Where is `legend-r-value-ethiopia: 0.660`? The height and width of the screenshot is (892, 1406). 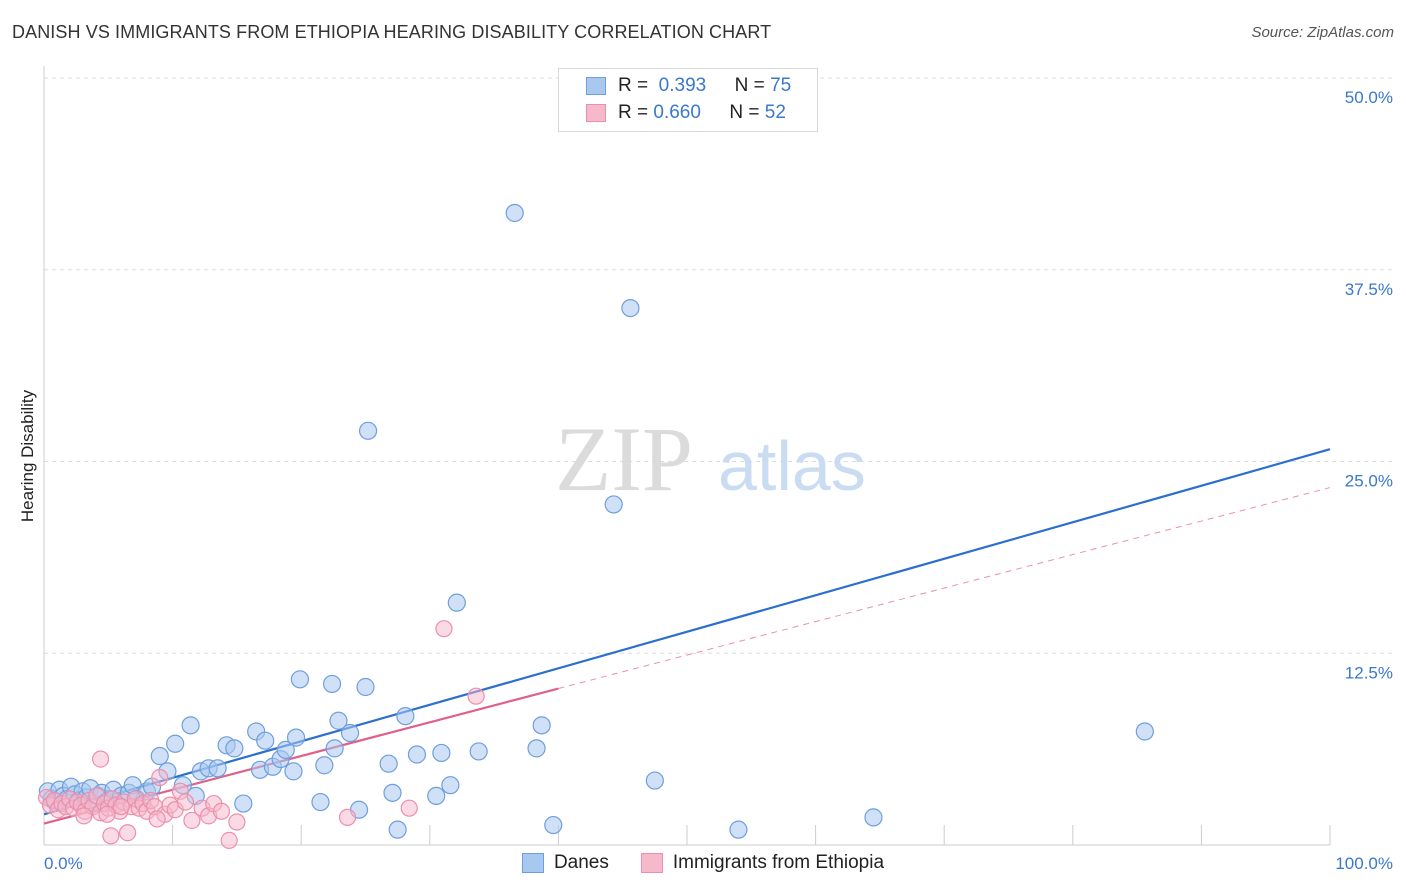 legend-r-value-ethiopia: 0.660 is located at coordinates (677, 112).